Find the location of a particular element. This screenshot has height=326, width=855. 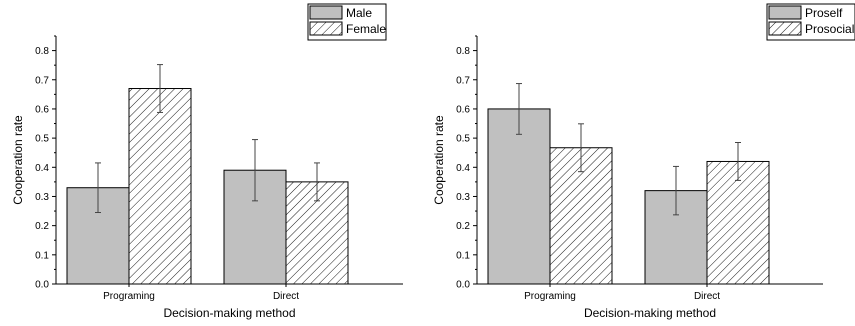

legend-swatch-female is located at coordinates (326, 28).